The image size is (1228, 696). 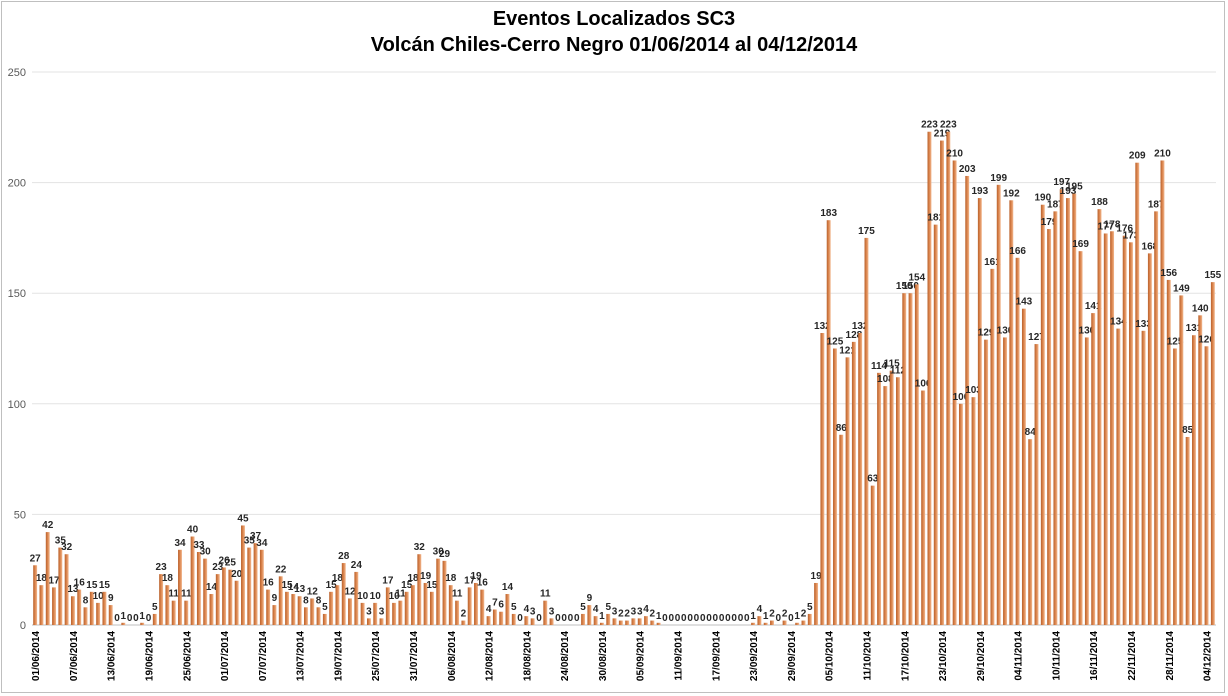 What do you see at coordinates (929, 125) in the screenshot?
I see `data-label: 223` at bounding box center [929, 125].